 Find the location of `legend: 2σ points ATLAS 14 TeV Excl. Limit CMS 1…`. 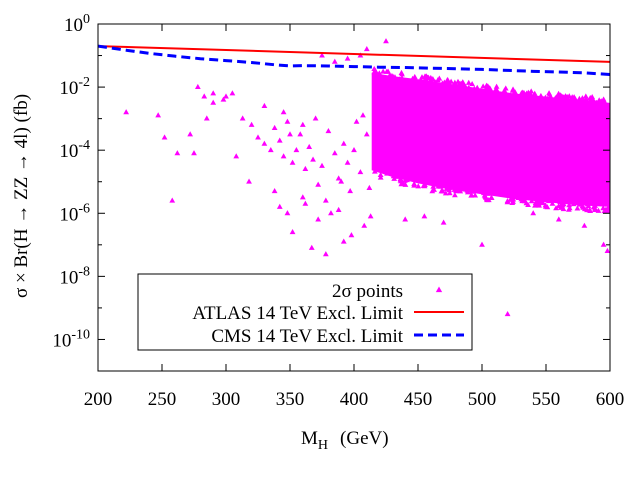

legend: 2σ points ATLAS 14 TeV Excl. Limit CMS 1… is located at coordinates (305, 312).